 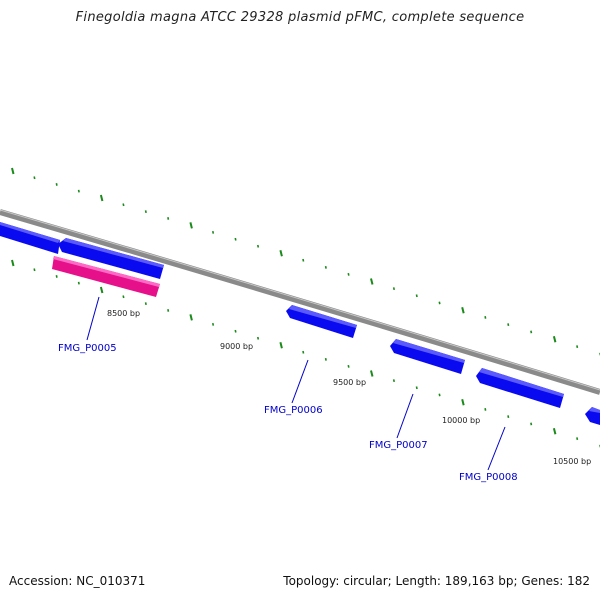 What do you see at coordinates (488, 477) in the screenshot?
I see `gene-label-fmg-p0008: FMG_P0008` at bounding box center [488, 477].